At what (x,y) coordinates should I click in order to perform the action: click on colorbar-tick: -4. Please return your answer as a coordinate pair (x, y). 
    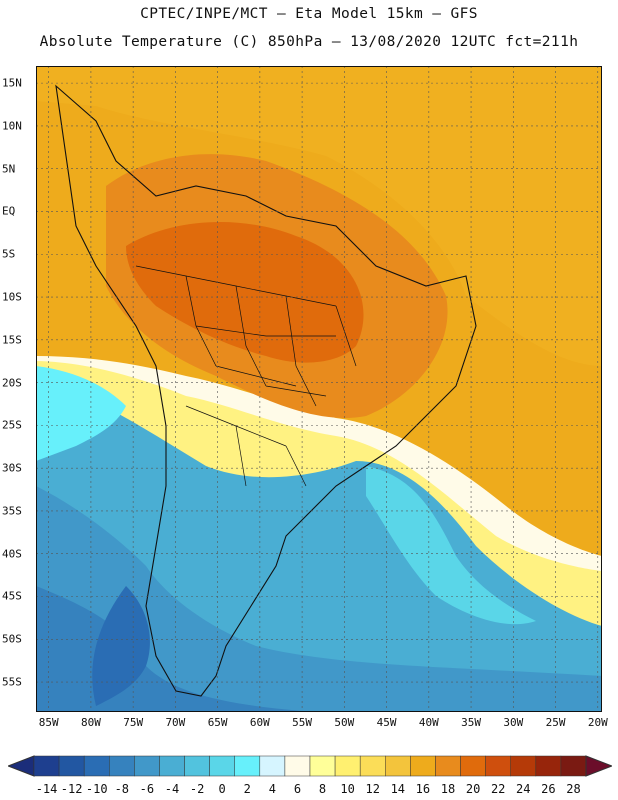
    Looking at the image, I should click on (172, 789).